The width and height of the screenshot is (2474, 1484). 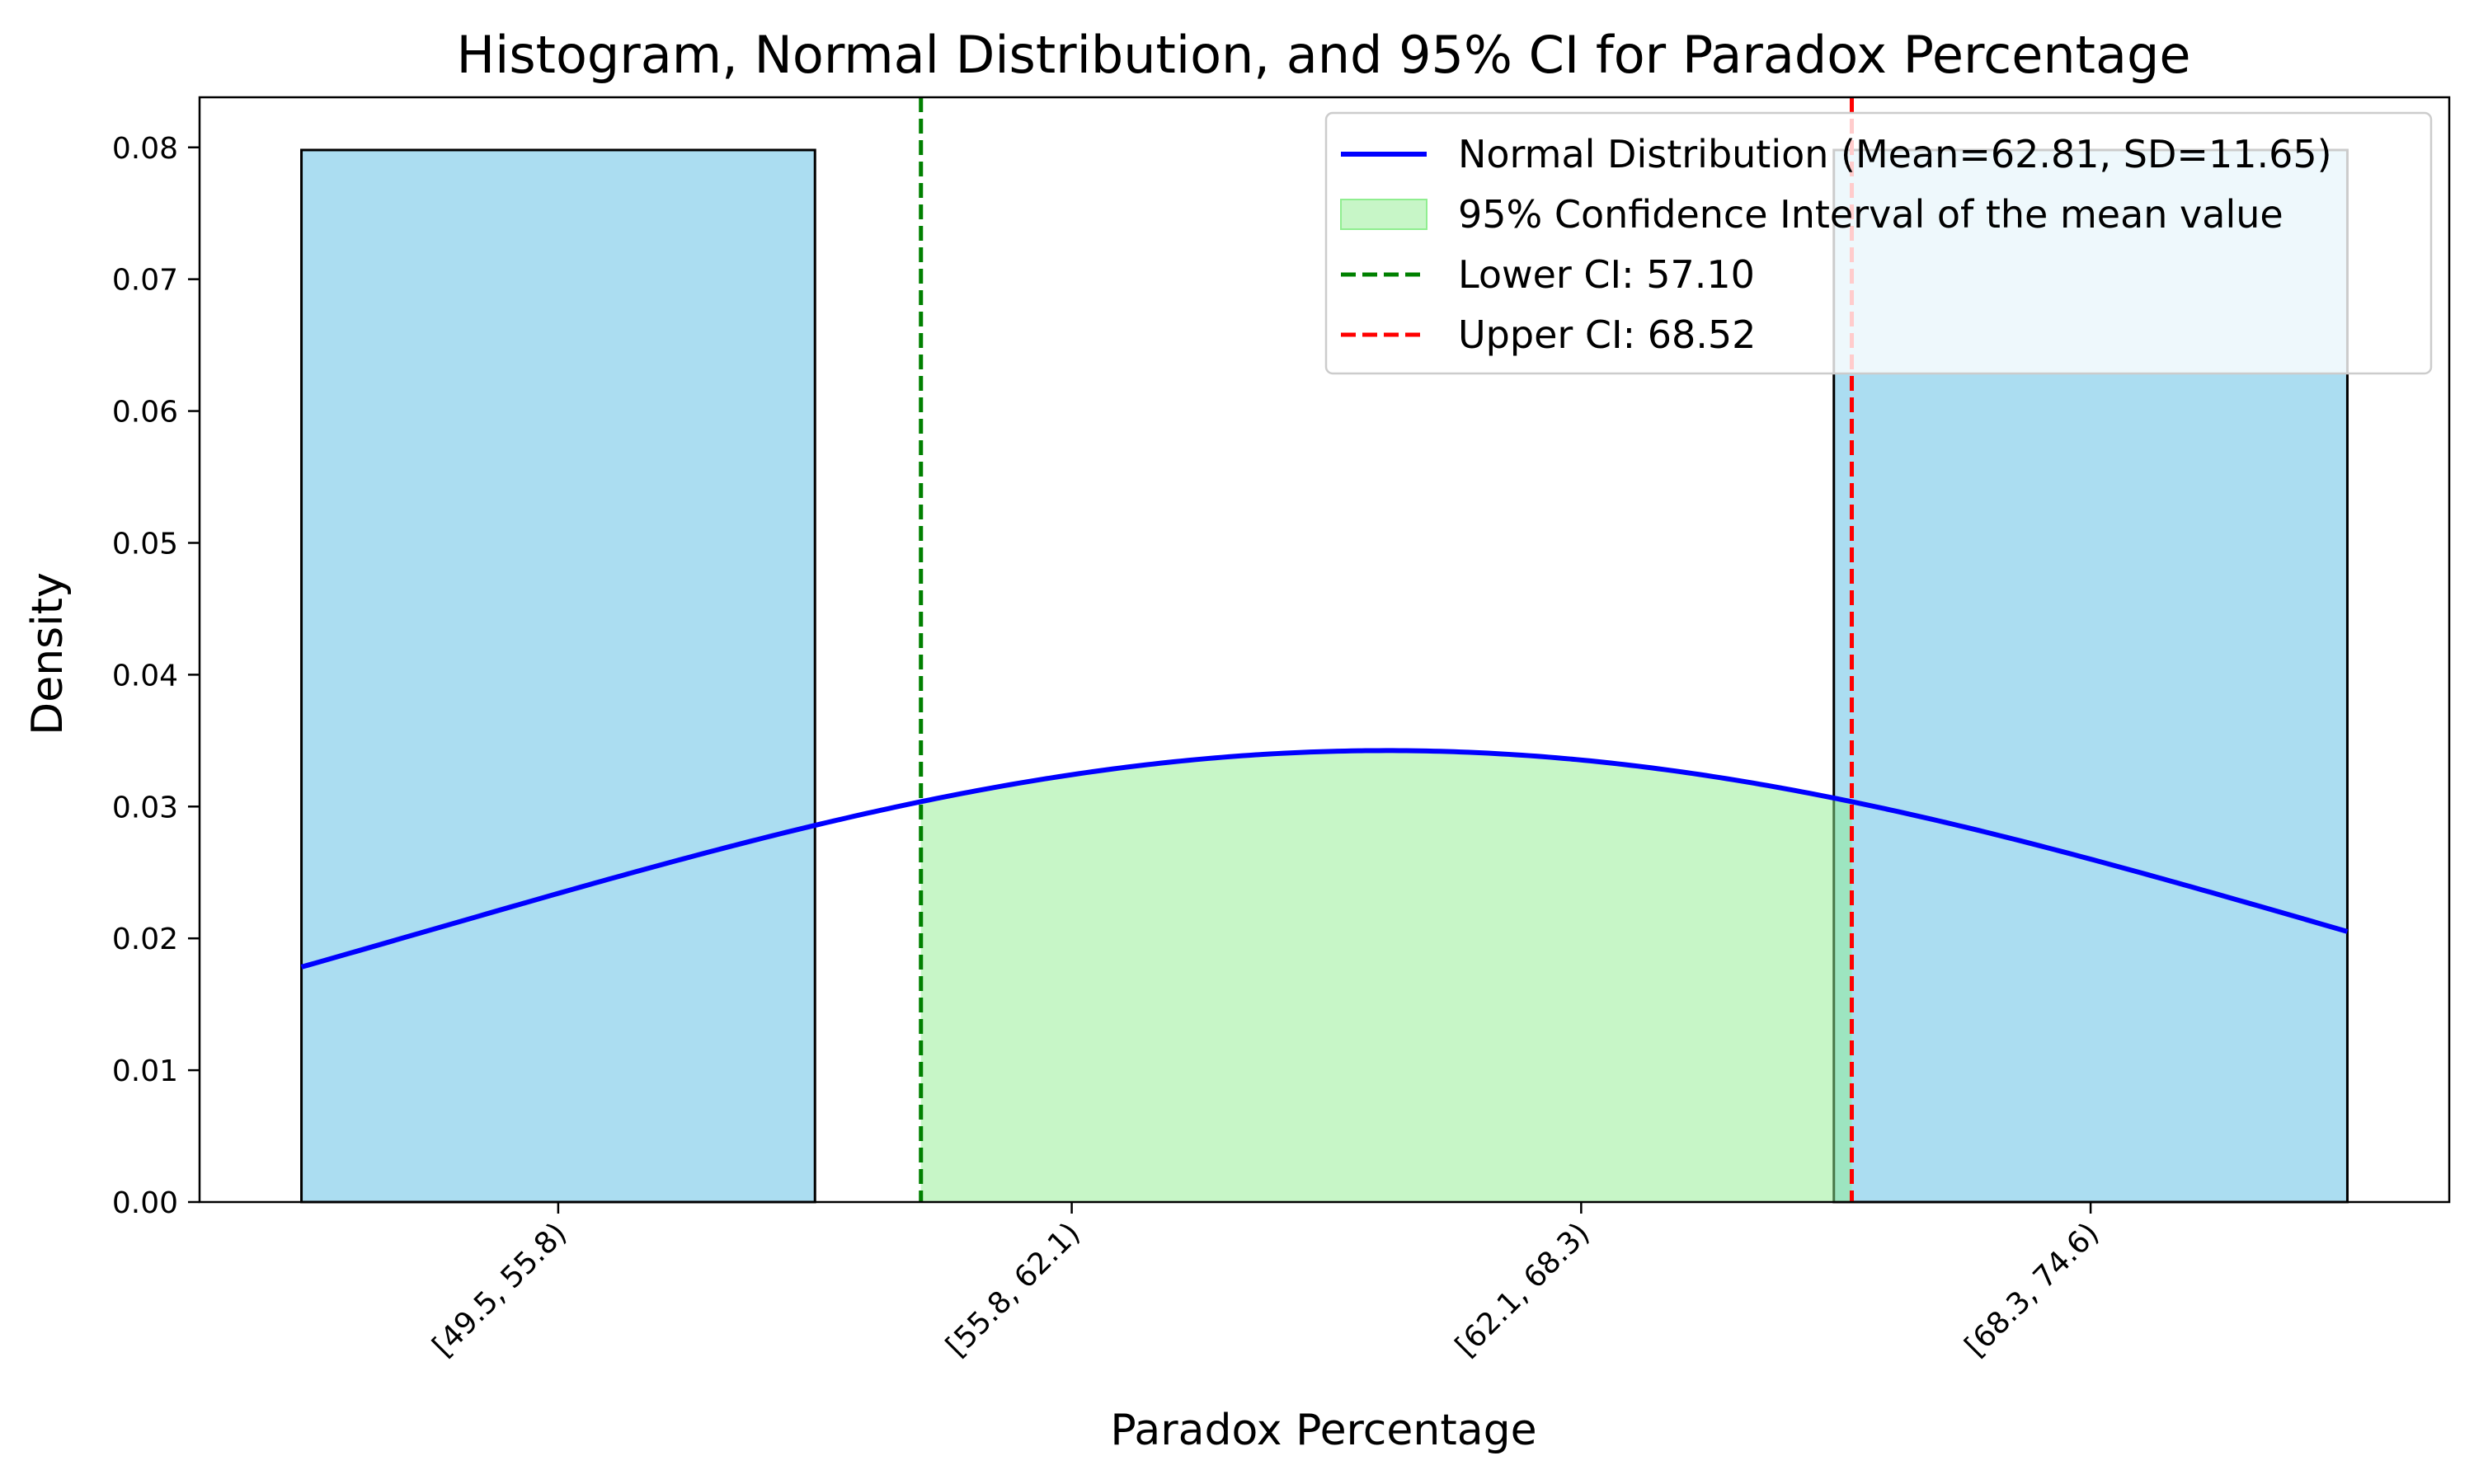 What do you see at coordinates (145, 149) in the screenshot?
I see `y-tick-label: 0.08` at bounding box center [145, 149].